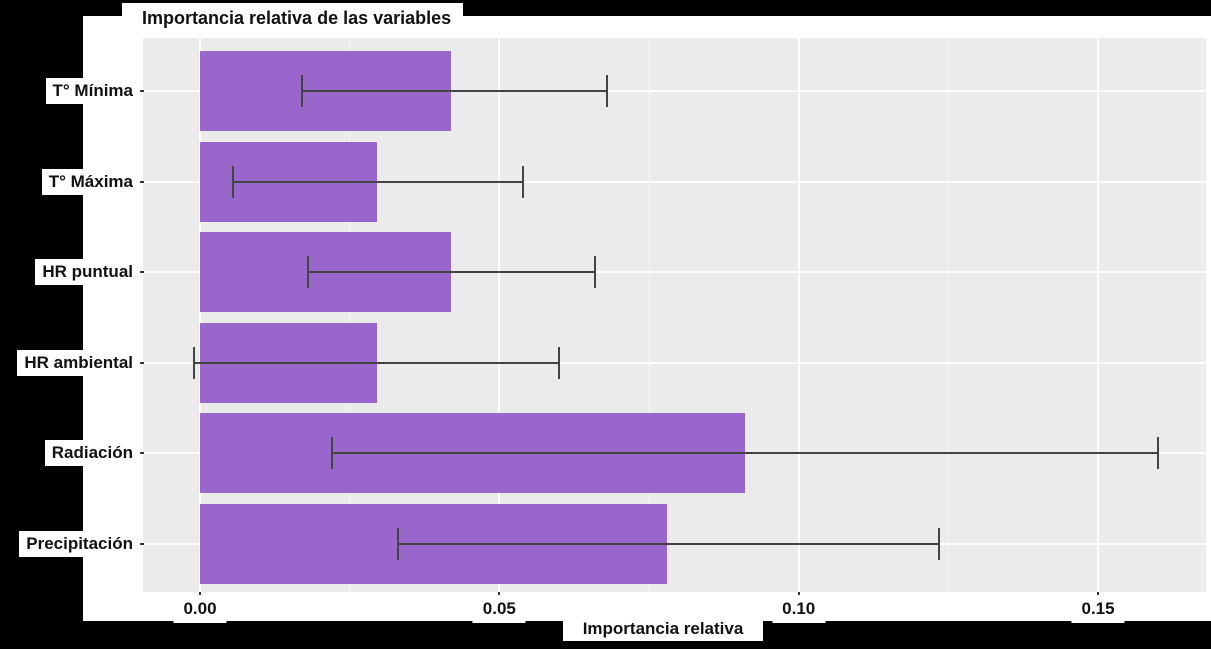  Describe the element at coordinates (87, 272) in the screenshot. I see `y-axis-label: HR puntual` at that location.